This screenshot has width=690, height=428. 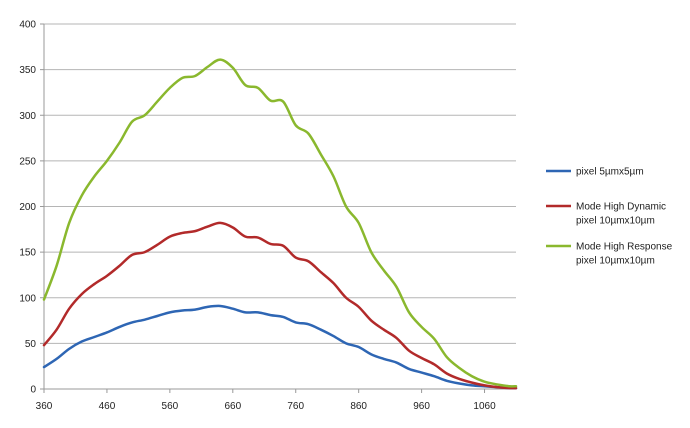 I want to click on legend-label-2: Mode High Response, so click(x=624, y=247).